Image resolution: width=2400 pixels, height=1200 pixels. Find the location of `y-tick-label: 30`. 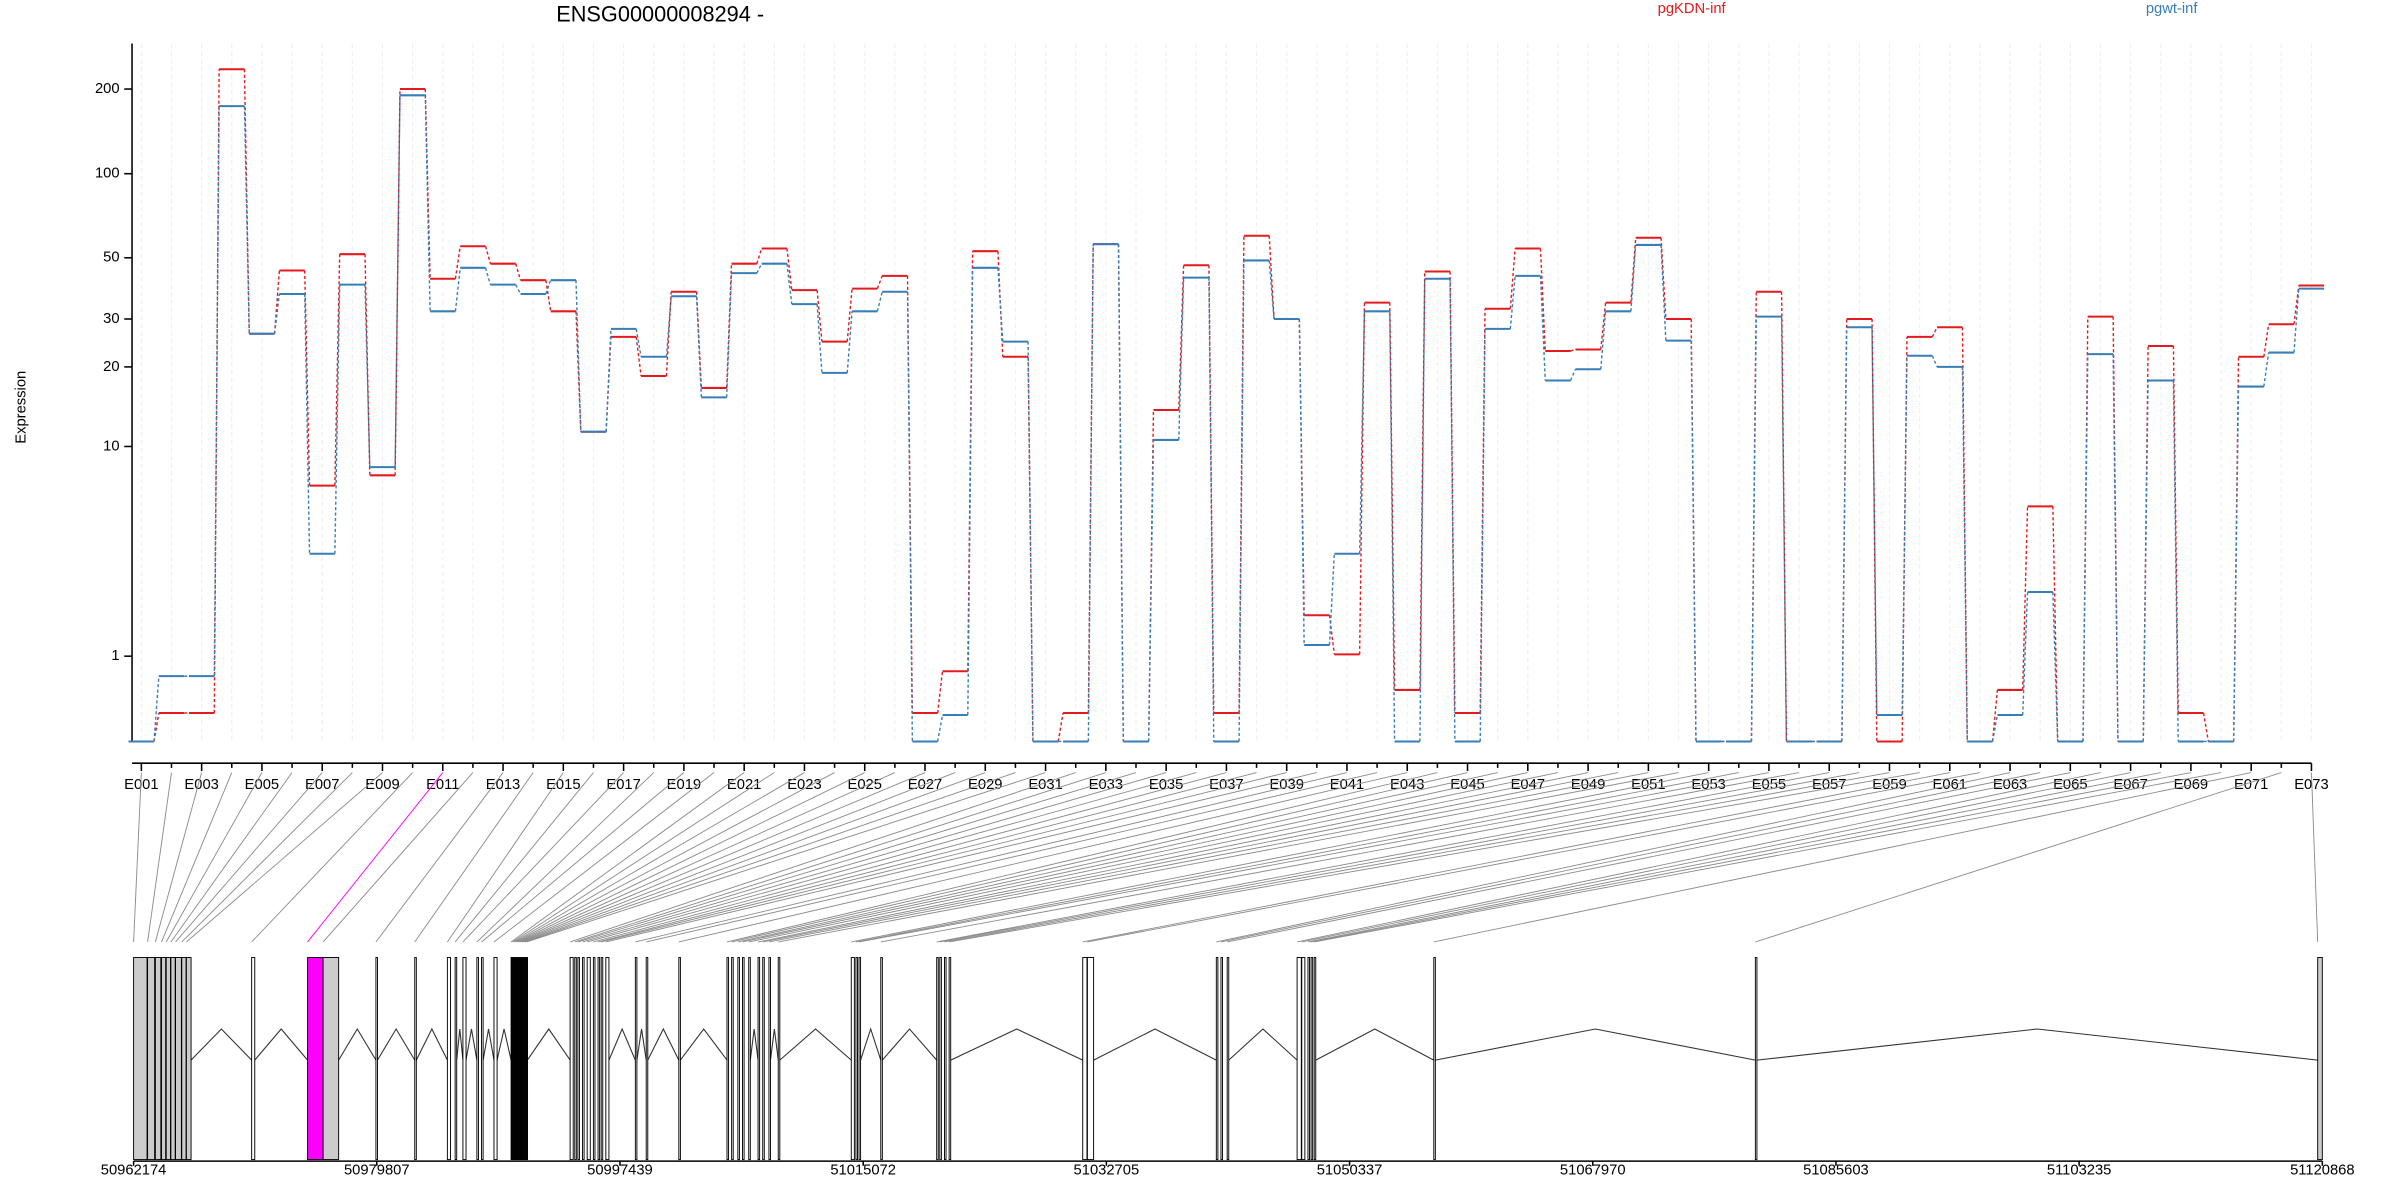

y-tick-label: 30 is located at coordinates (111, 319).